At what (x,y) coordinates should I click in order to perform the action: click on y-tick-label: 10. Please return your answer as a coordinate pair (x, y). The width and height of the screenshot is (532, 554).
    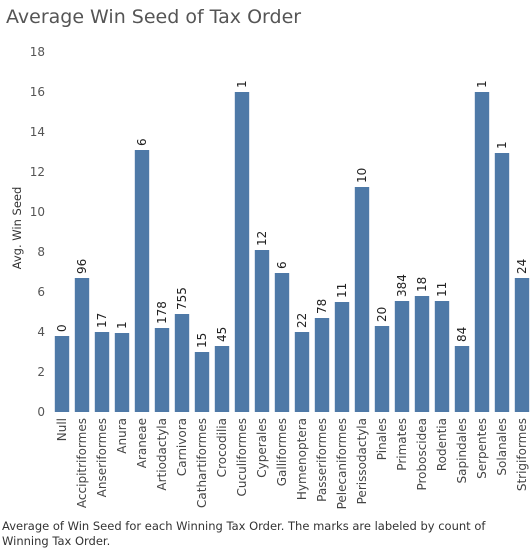
    Looking at the image, I should click on (37, 212).